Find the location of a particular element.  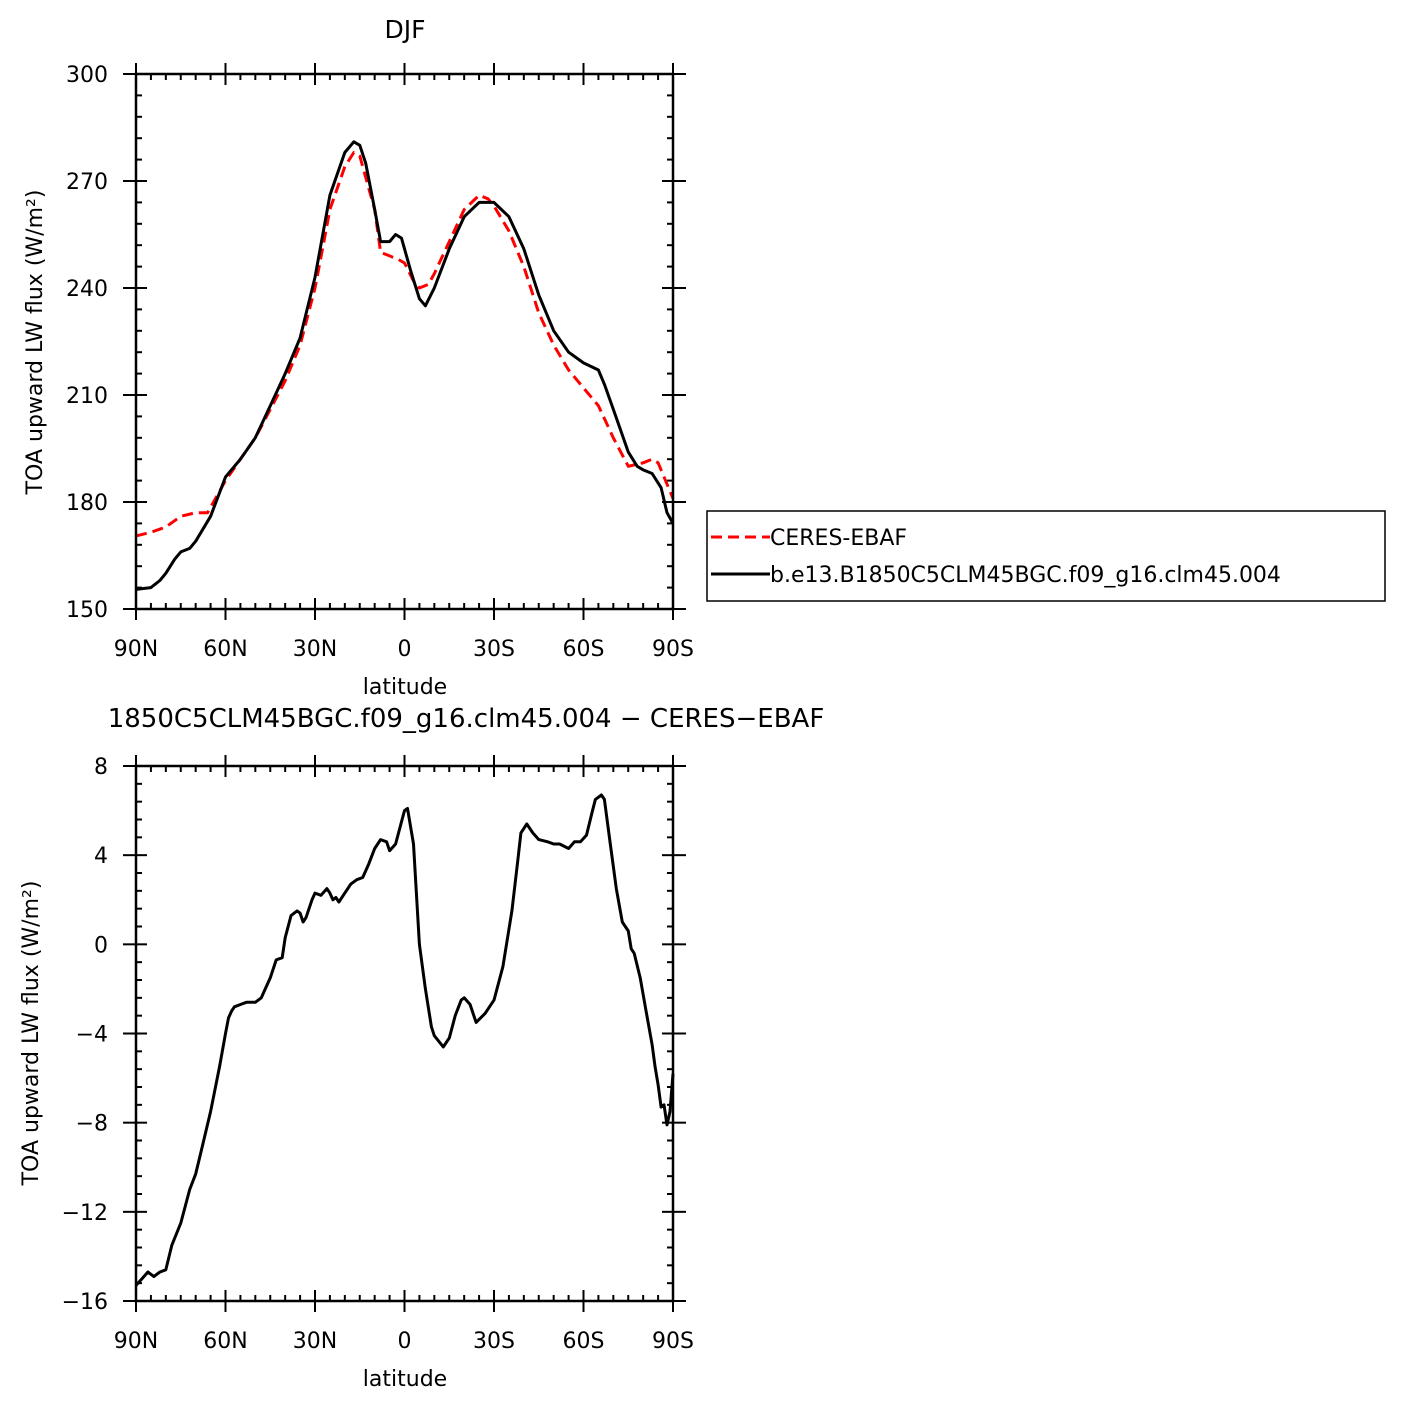

y-tick-label: 150 is located at coordinates (87, 610).